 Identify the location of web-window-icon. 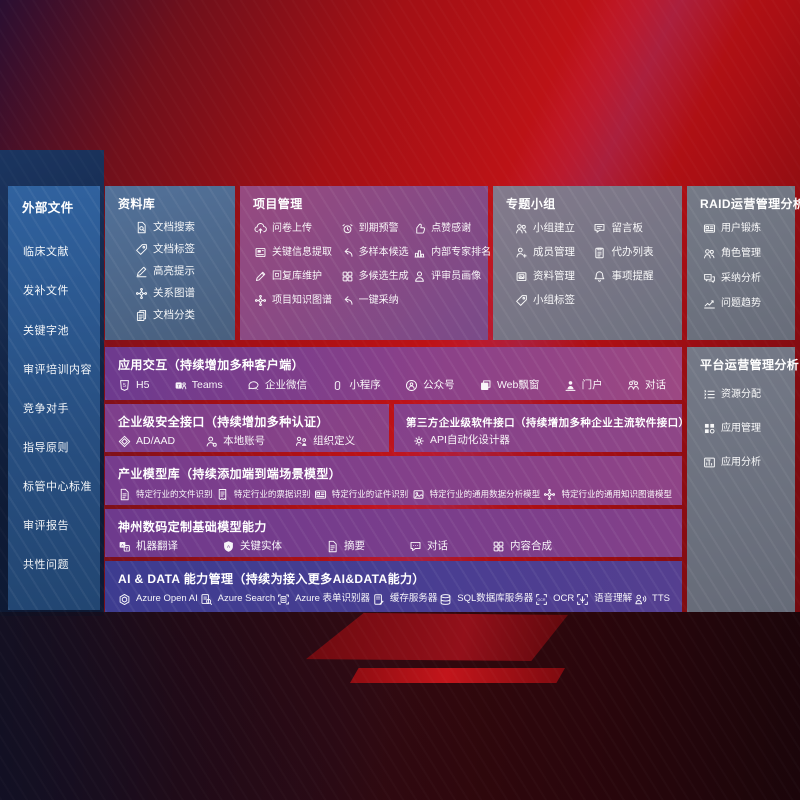
(485, 385).